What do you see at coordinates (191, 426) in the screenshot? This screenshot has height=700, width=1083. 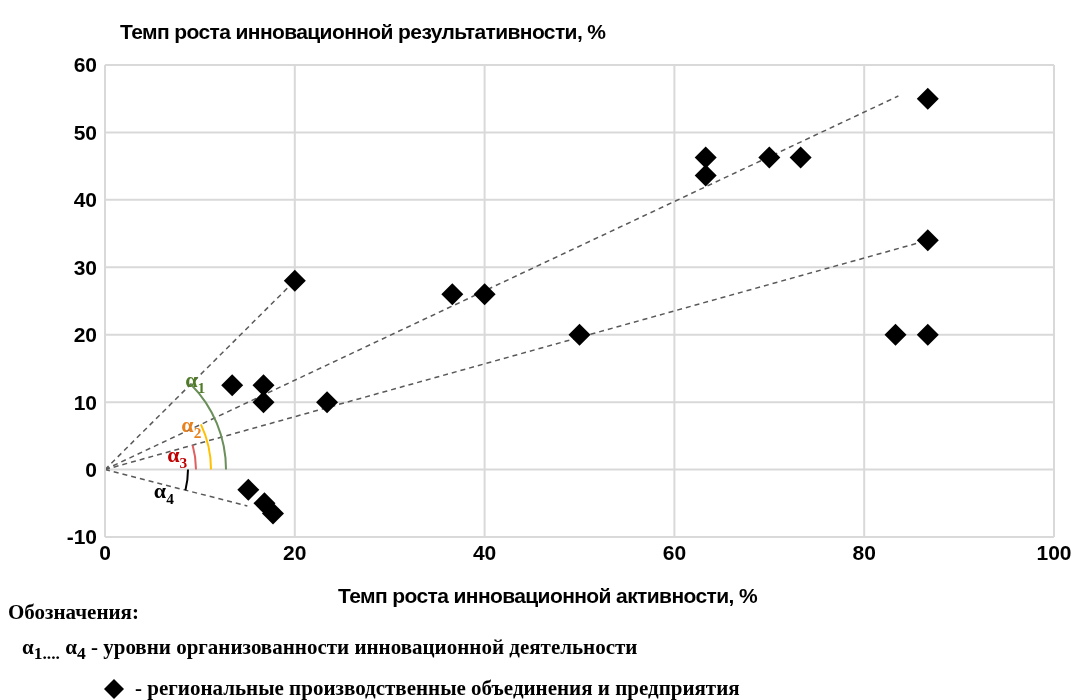 I see `annotation: α$_{2}$` at bounding box center [191, 426].